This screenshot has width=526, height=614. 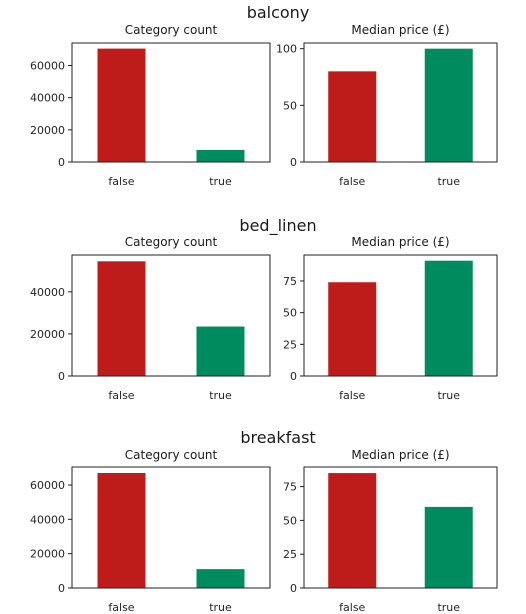 I want to click on y-tick-label: 100, so click(x=286, y=49).